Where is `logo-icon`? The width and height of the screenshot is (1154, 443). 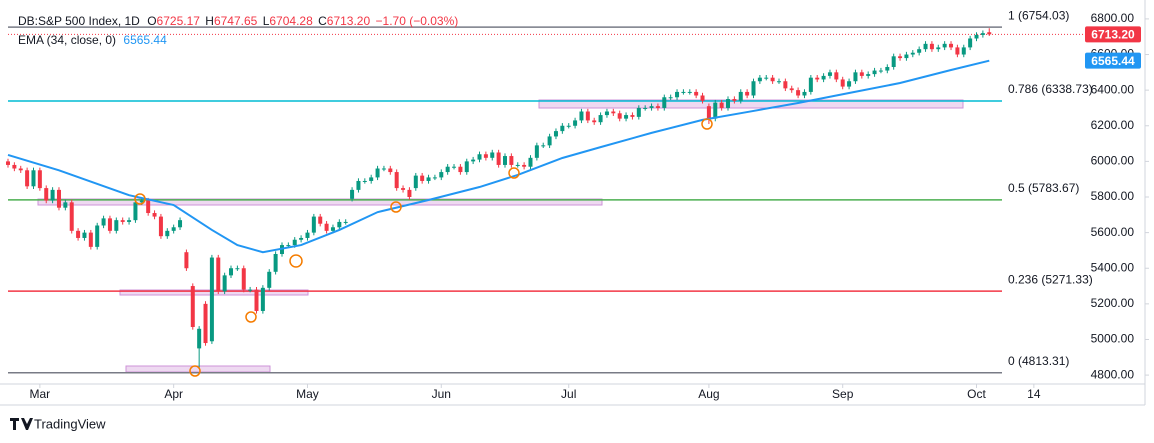
logo-icon is located at coordinates (21, 424).